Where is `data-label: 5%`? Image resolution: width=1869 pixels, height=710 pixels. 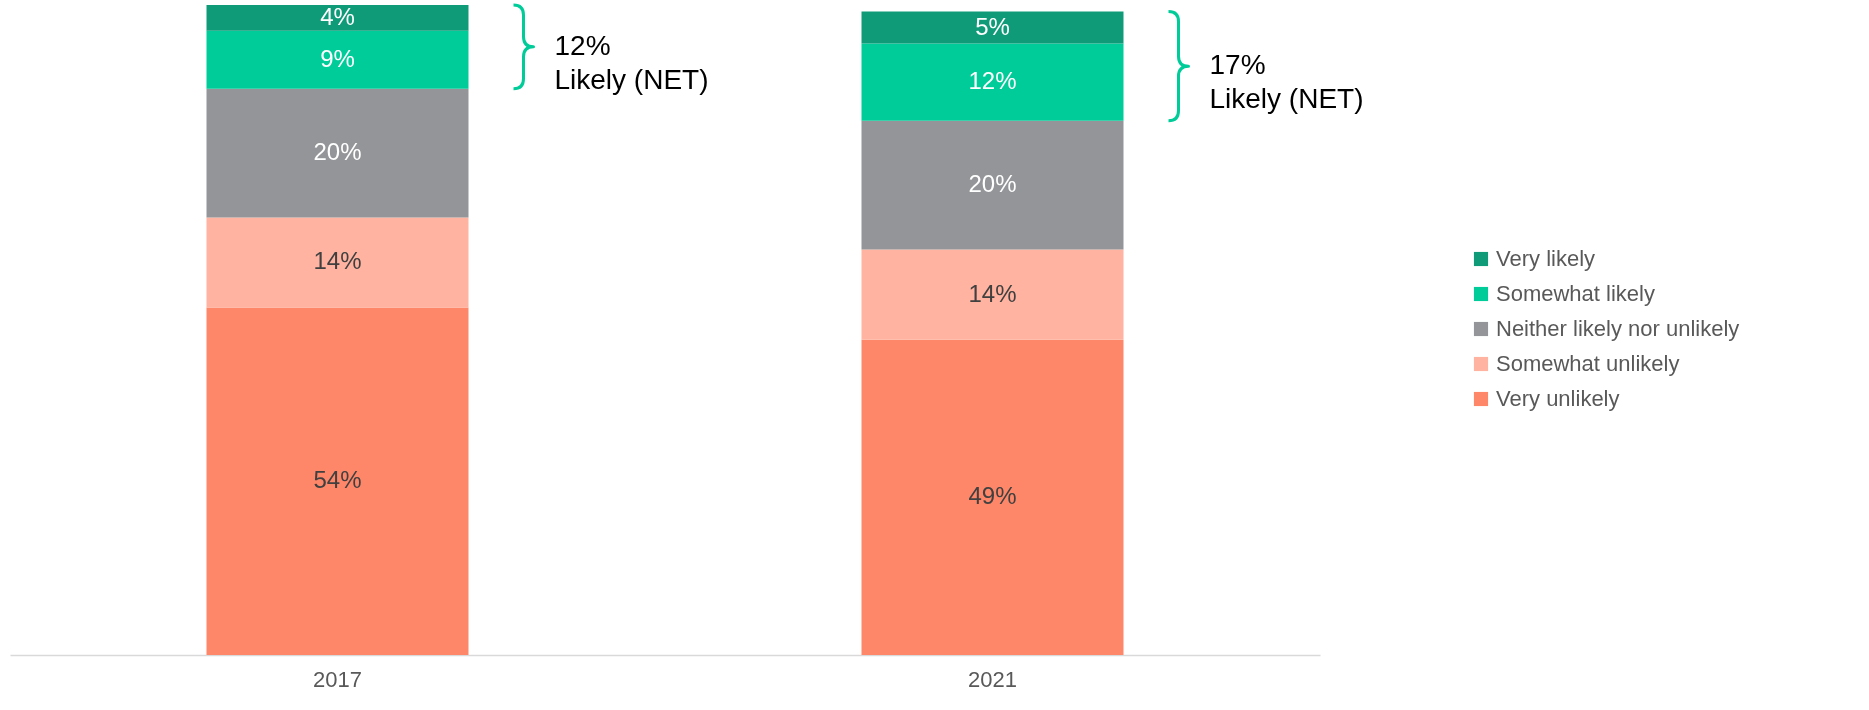
data-label: 5% is located at coordinates (992, 26).